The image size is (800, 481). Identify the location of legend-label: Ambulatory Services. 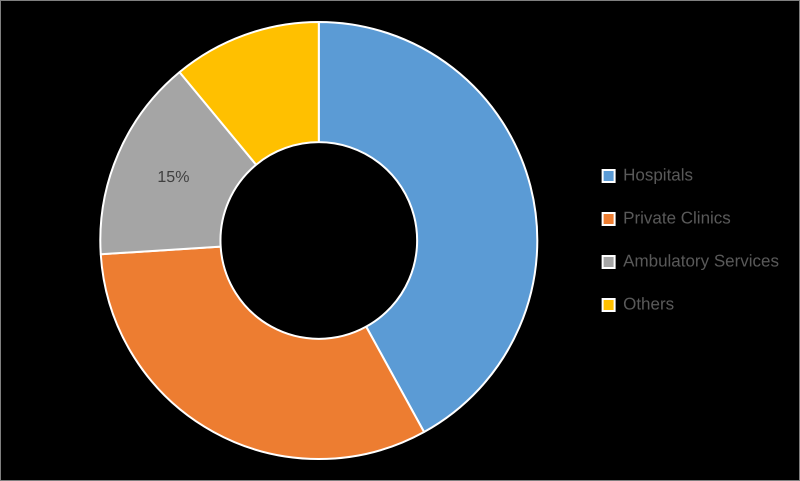
(701, 261).